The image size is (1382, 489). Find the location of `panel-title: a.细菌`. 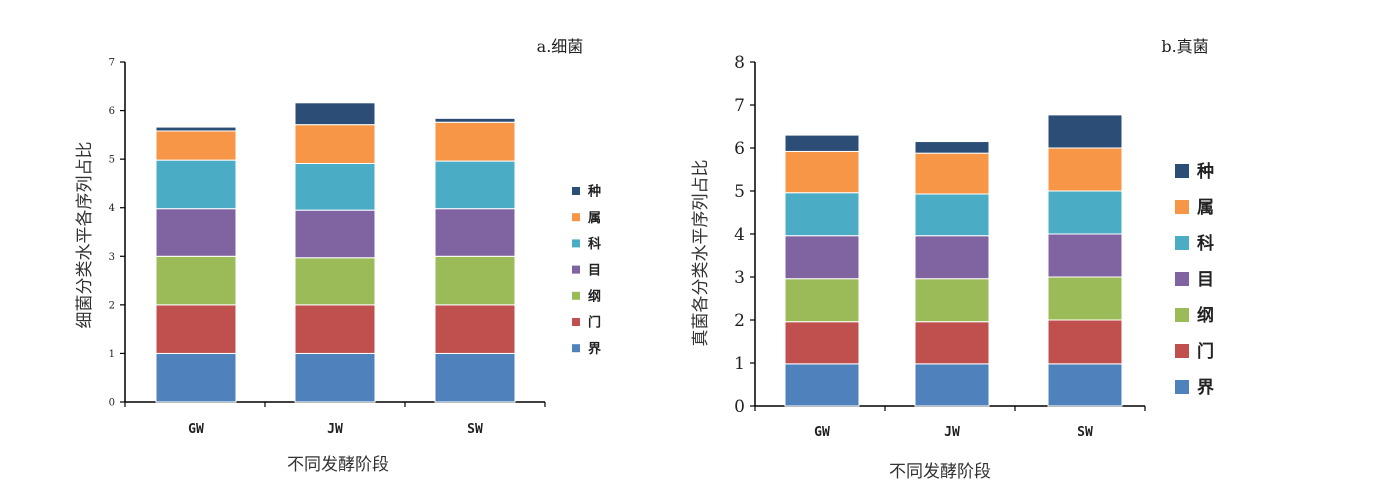

panel-title: a.细菌 is located at coordinates (560, 46).